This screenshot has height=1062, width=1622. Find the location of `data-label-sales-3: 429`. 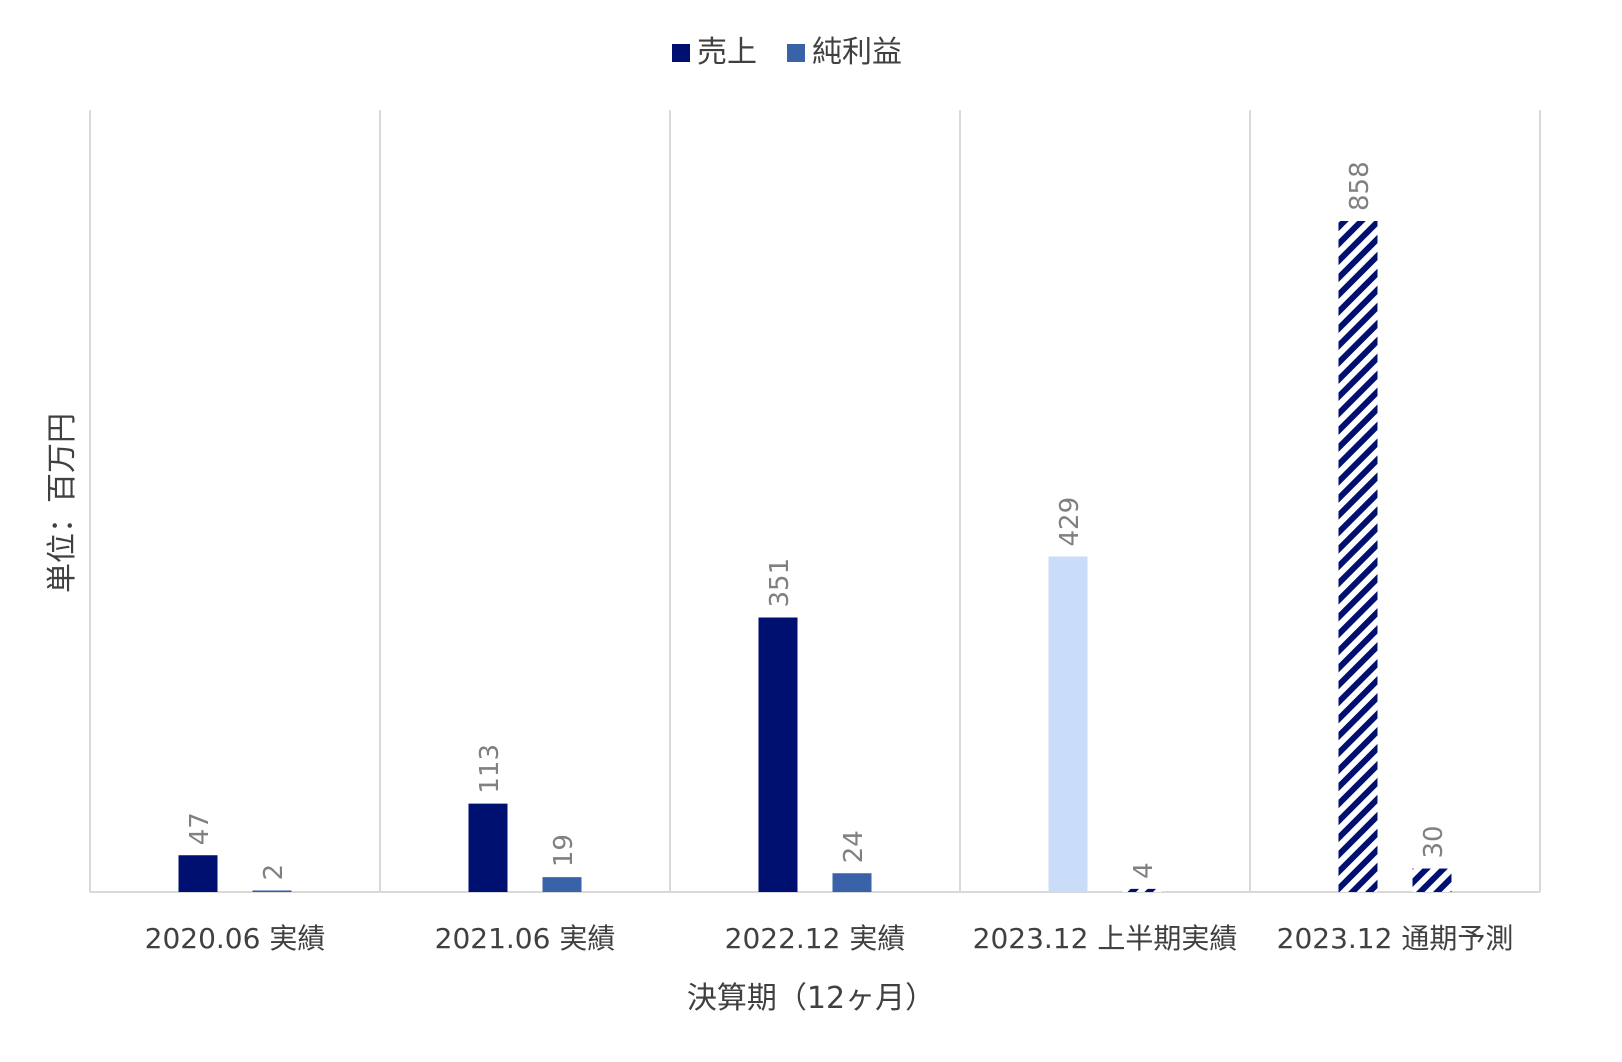

data-label-sales-3: 429 is located at coordinates (1070, 522).